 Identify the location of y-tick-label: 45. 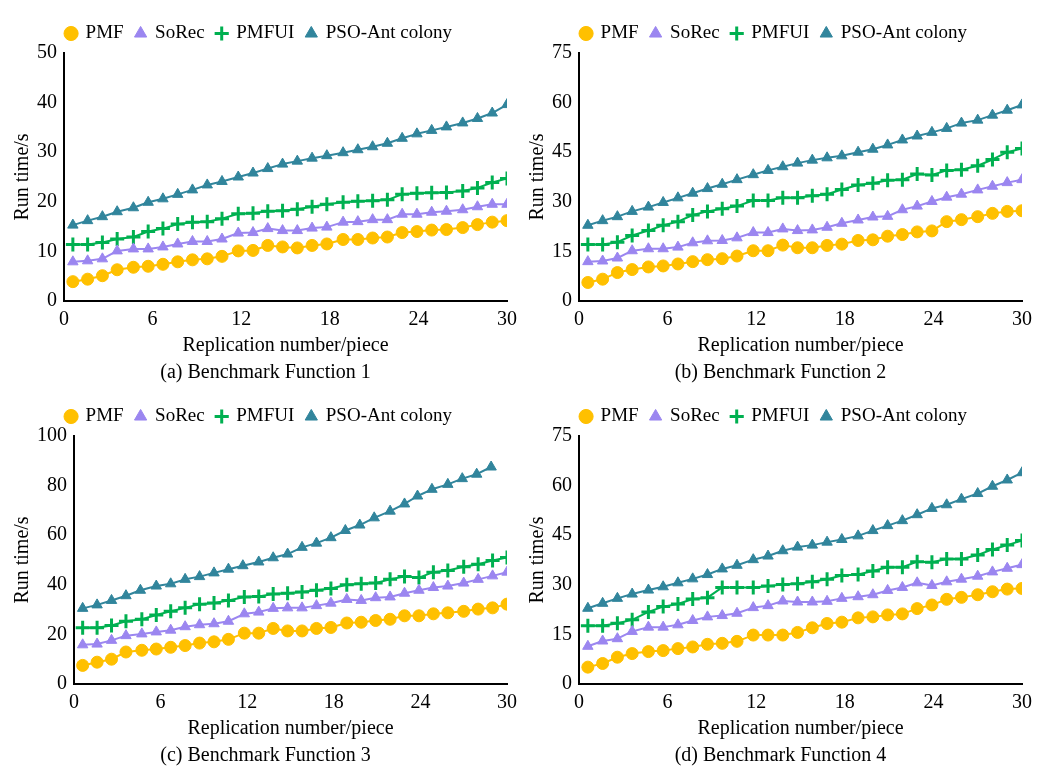
(561, 150).